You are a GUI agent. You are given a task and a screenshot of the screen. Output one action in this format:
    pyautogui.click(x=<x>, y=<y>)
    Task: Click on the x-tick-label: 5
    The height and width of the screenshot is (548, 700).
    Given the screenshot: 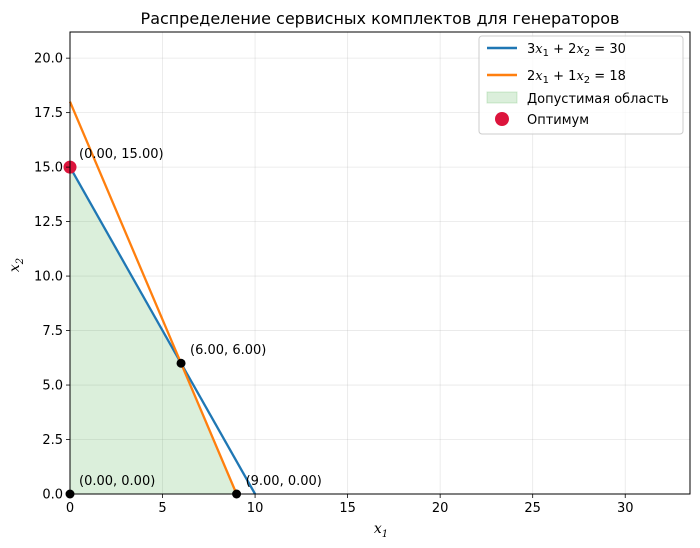 What is the action you would take?
    pyautogui.click(x=162, y=508)
    